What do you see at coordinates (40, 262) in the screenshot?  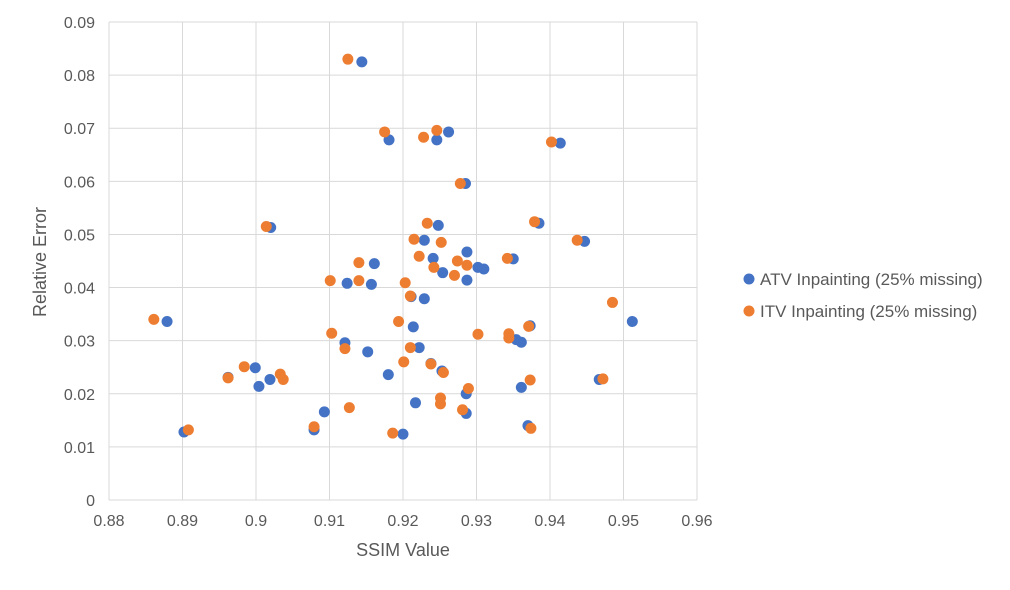 I see `y-axis-title: Relative Error` at bounding box center [40, 262].